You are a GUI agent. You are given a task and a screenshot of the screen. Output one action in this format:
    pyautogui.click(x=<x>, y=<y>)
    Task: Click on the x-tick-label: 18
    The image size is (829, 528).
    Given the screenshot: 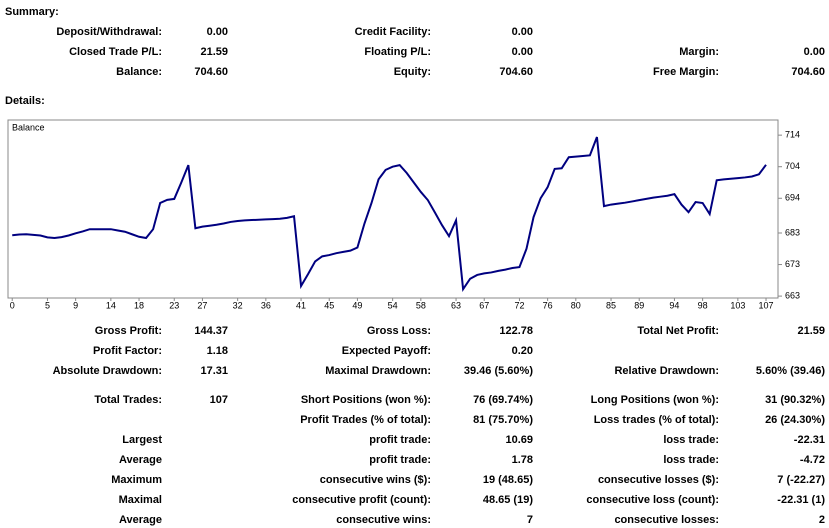 What is the action you would take?
    pyautogui.click(x=139, y=305)
    